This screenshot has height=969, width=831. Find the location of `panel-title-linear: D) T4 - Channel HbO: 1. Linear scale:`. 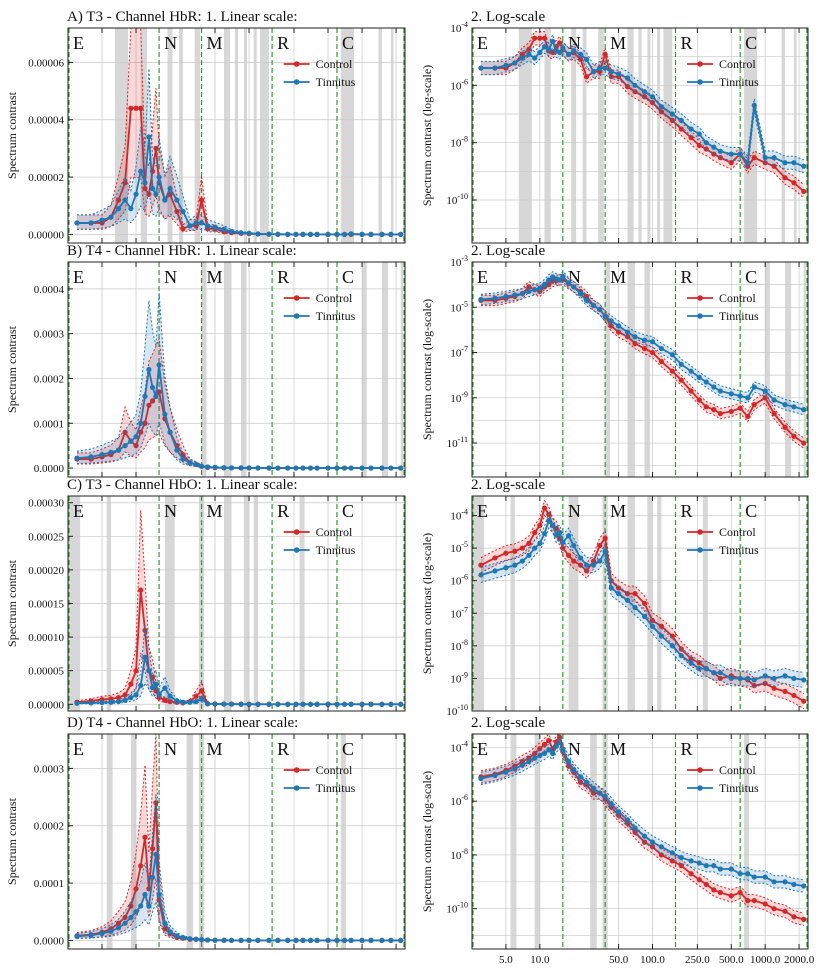

panel-title-linear: D) T4 - Channel HbO: 1. Linear scale: is located at coordinates (182, 723).